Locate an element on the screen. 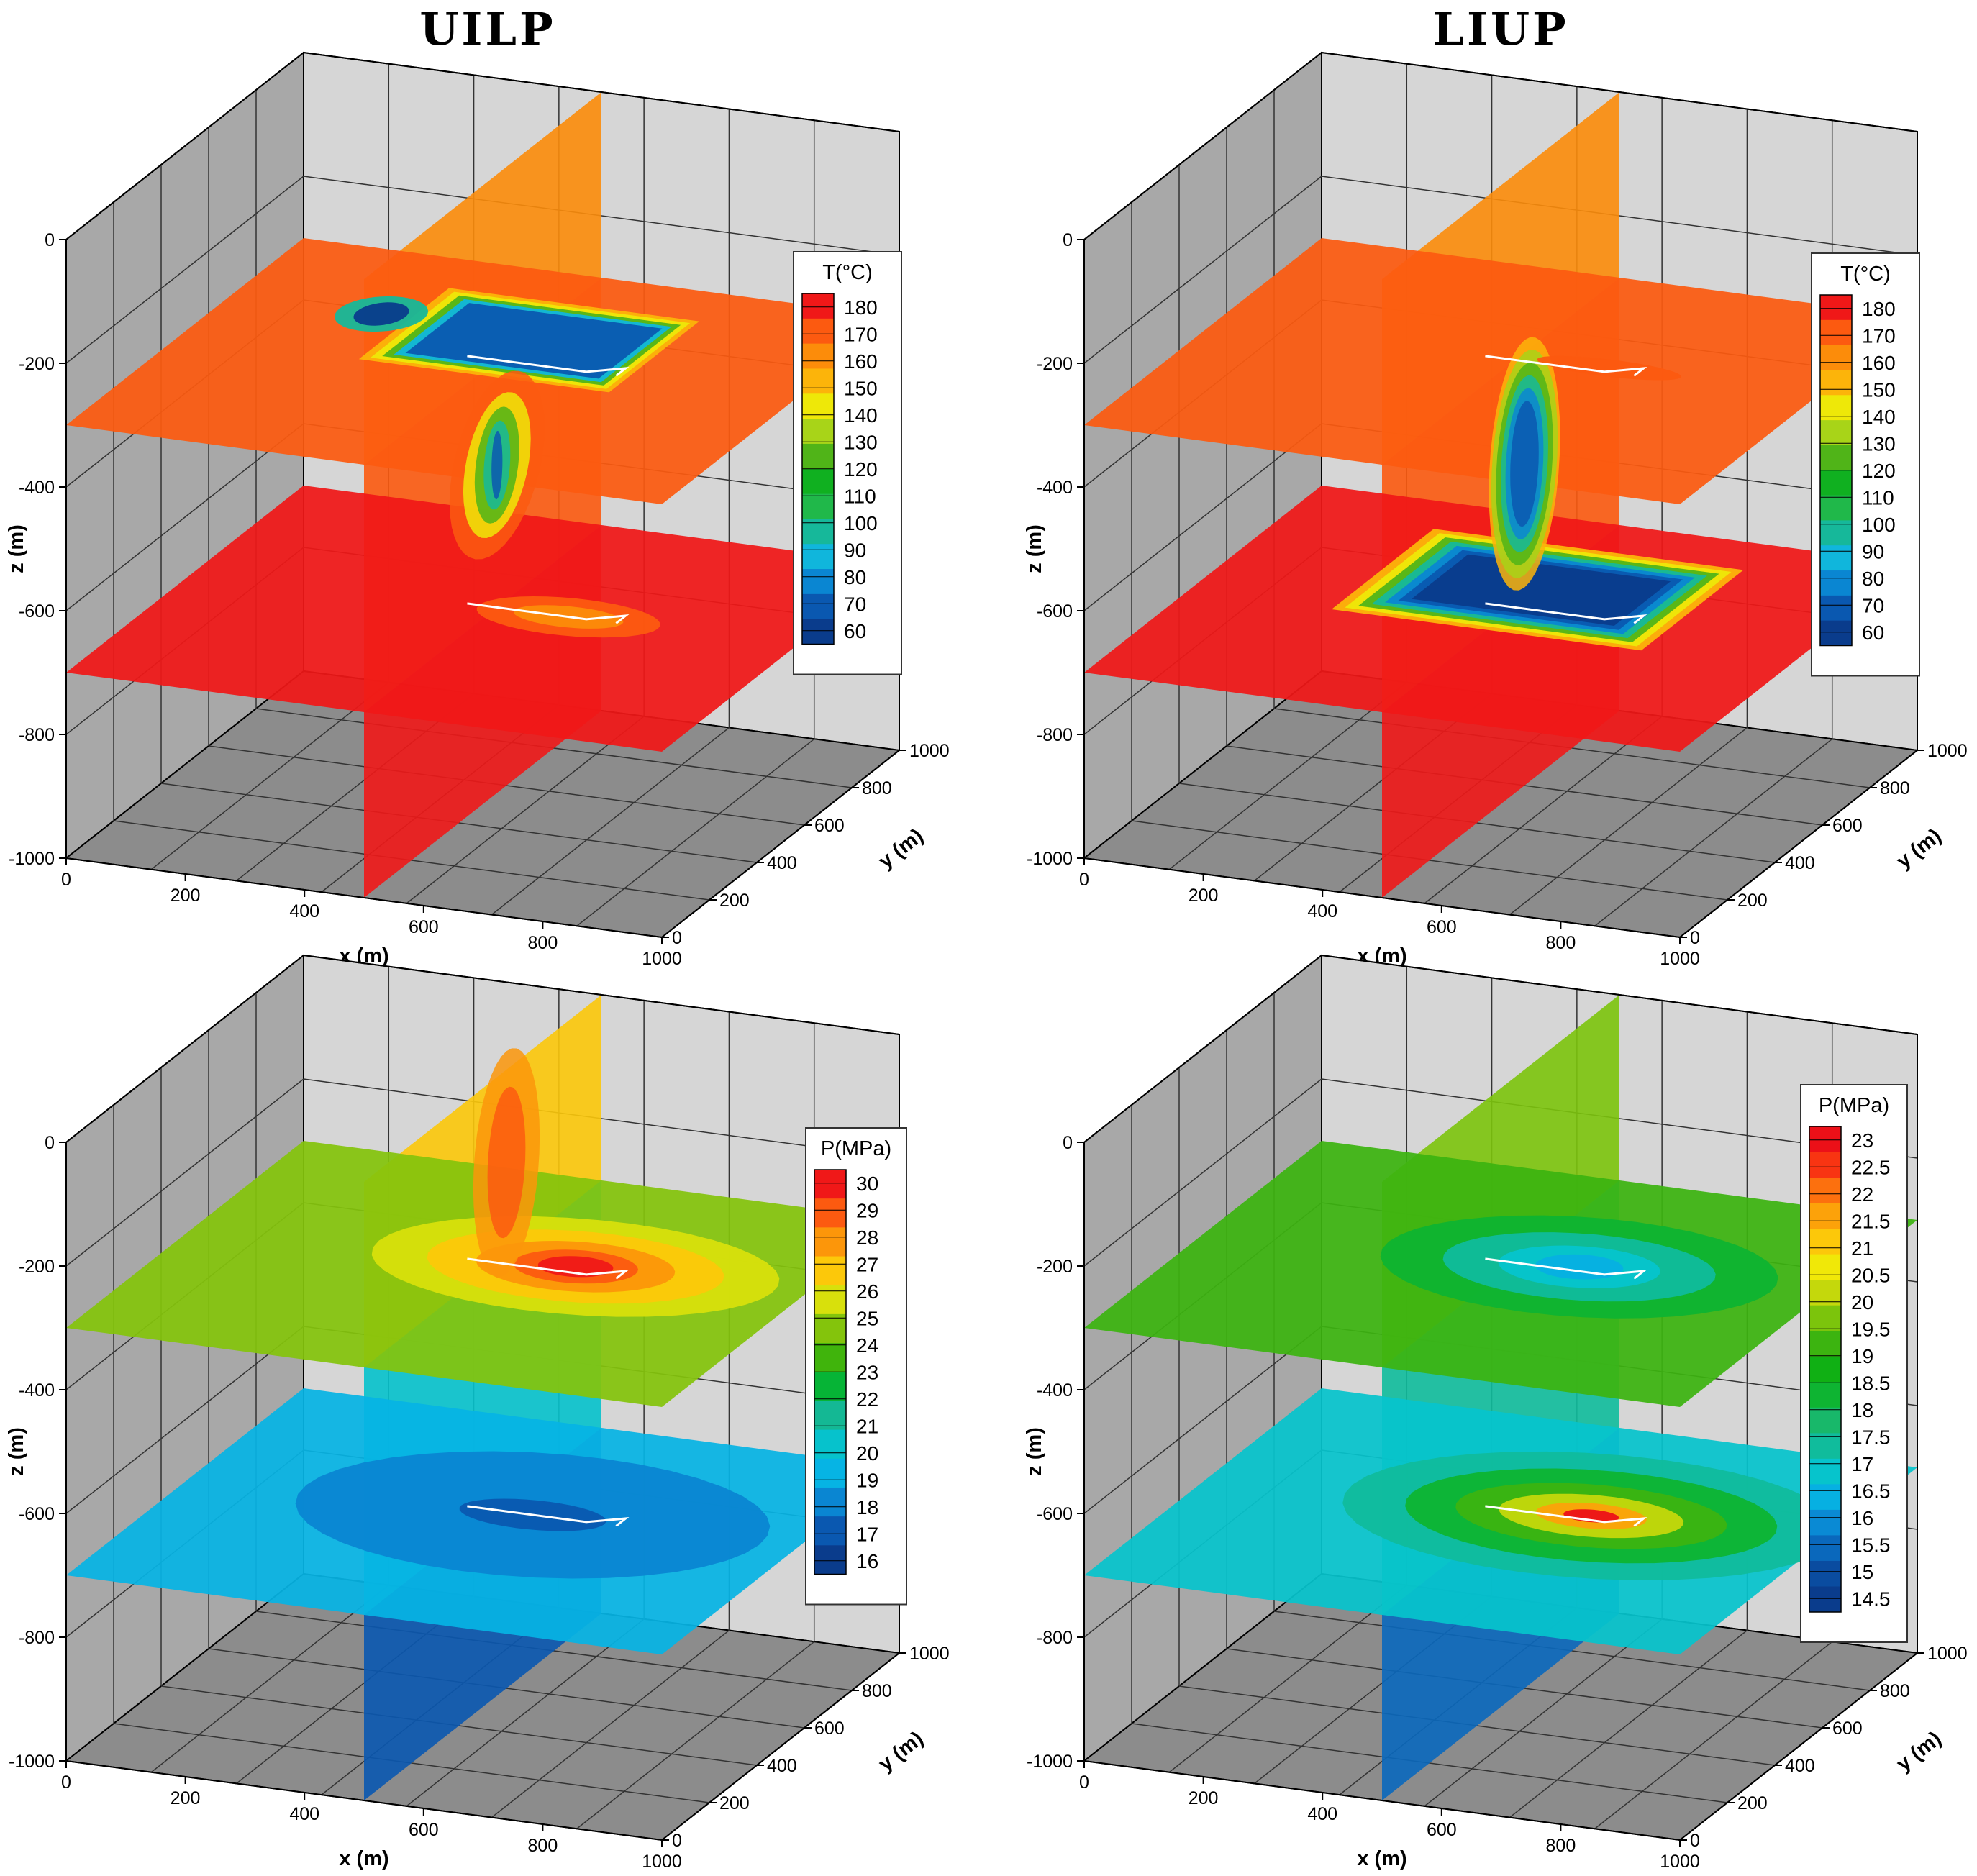  legend-level-label: 28 is located at coordinates (867, 1237).